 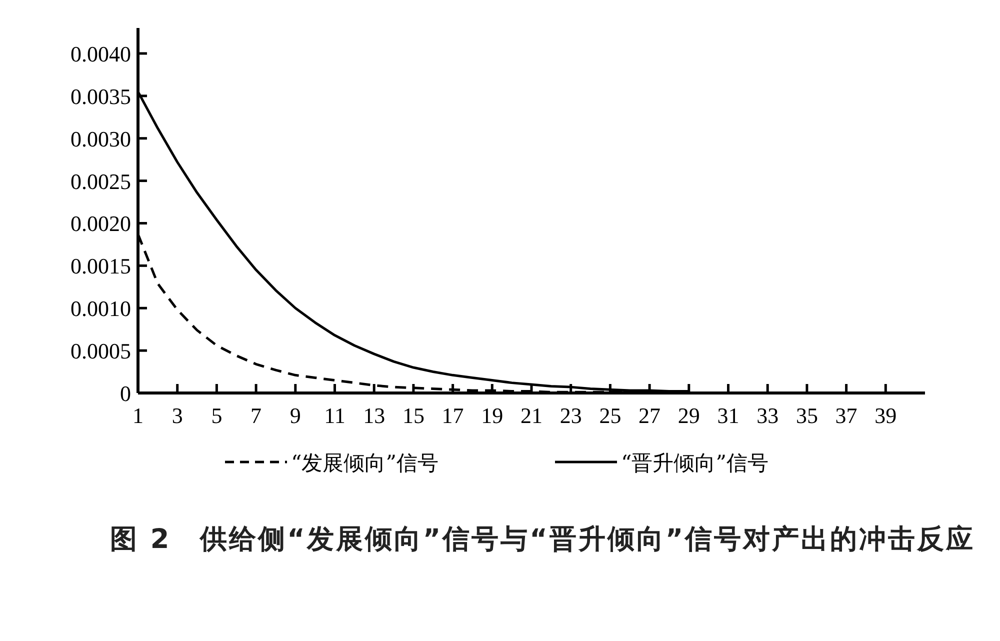 I want to click on y-tick-label: 0, so click(x=125, y=393).